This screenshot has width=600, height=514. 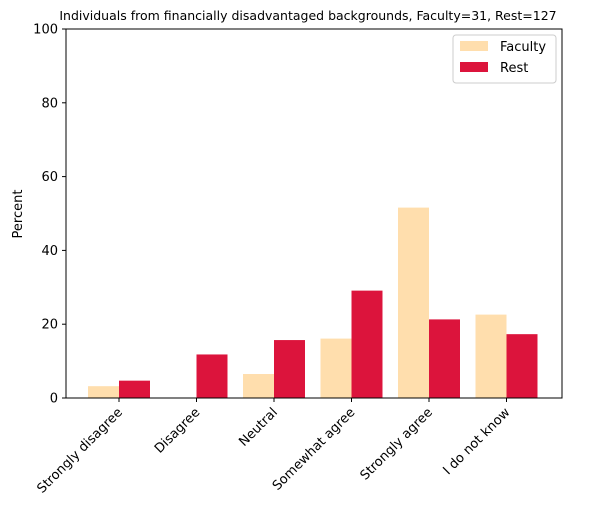 What do you see at coordinates (49, 103) in the screenshot?
I see `y-tick-label: 80` at bounding box center [49, 103].